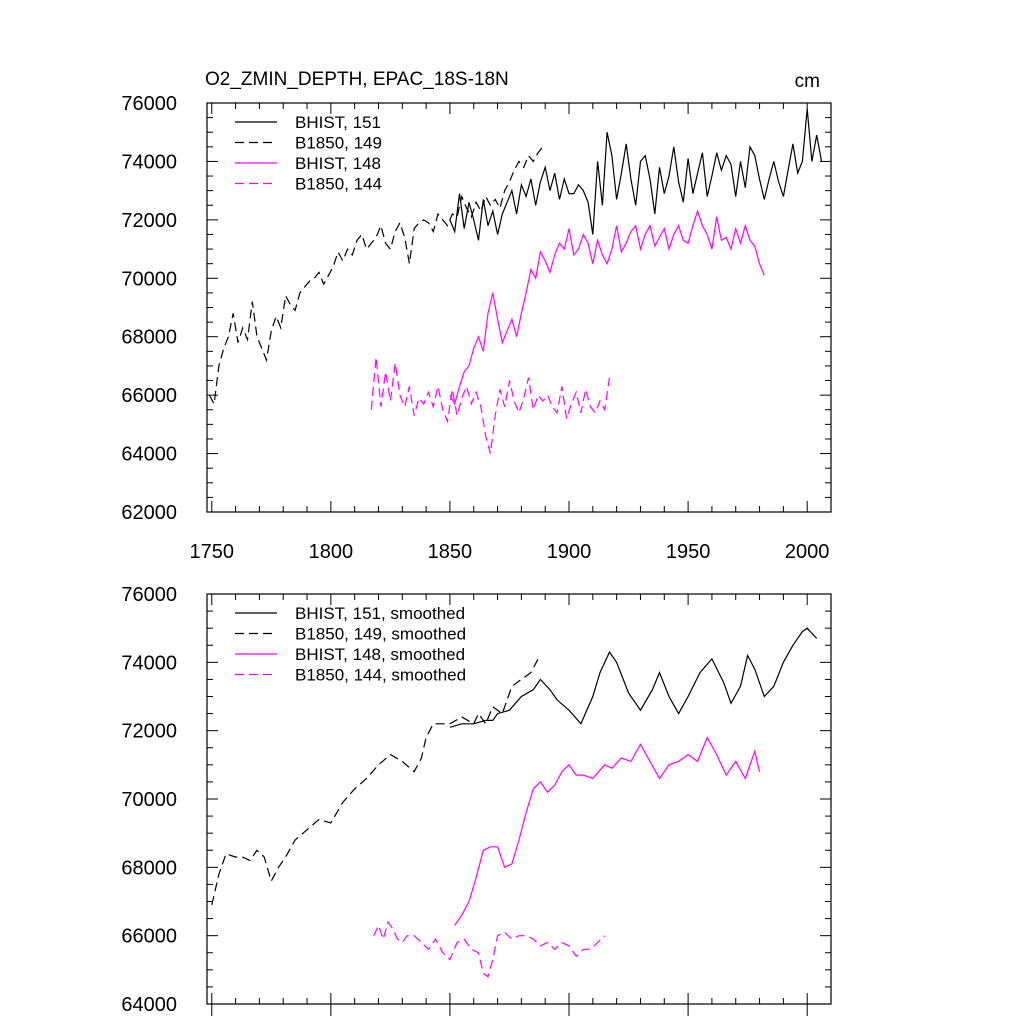 The image size is (1024, 1024). I want to click on x-tick-label: 2000, so click(807, 552).